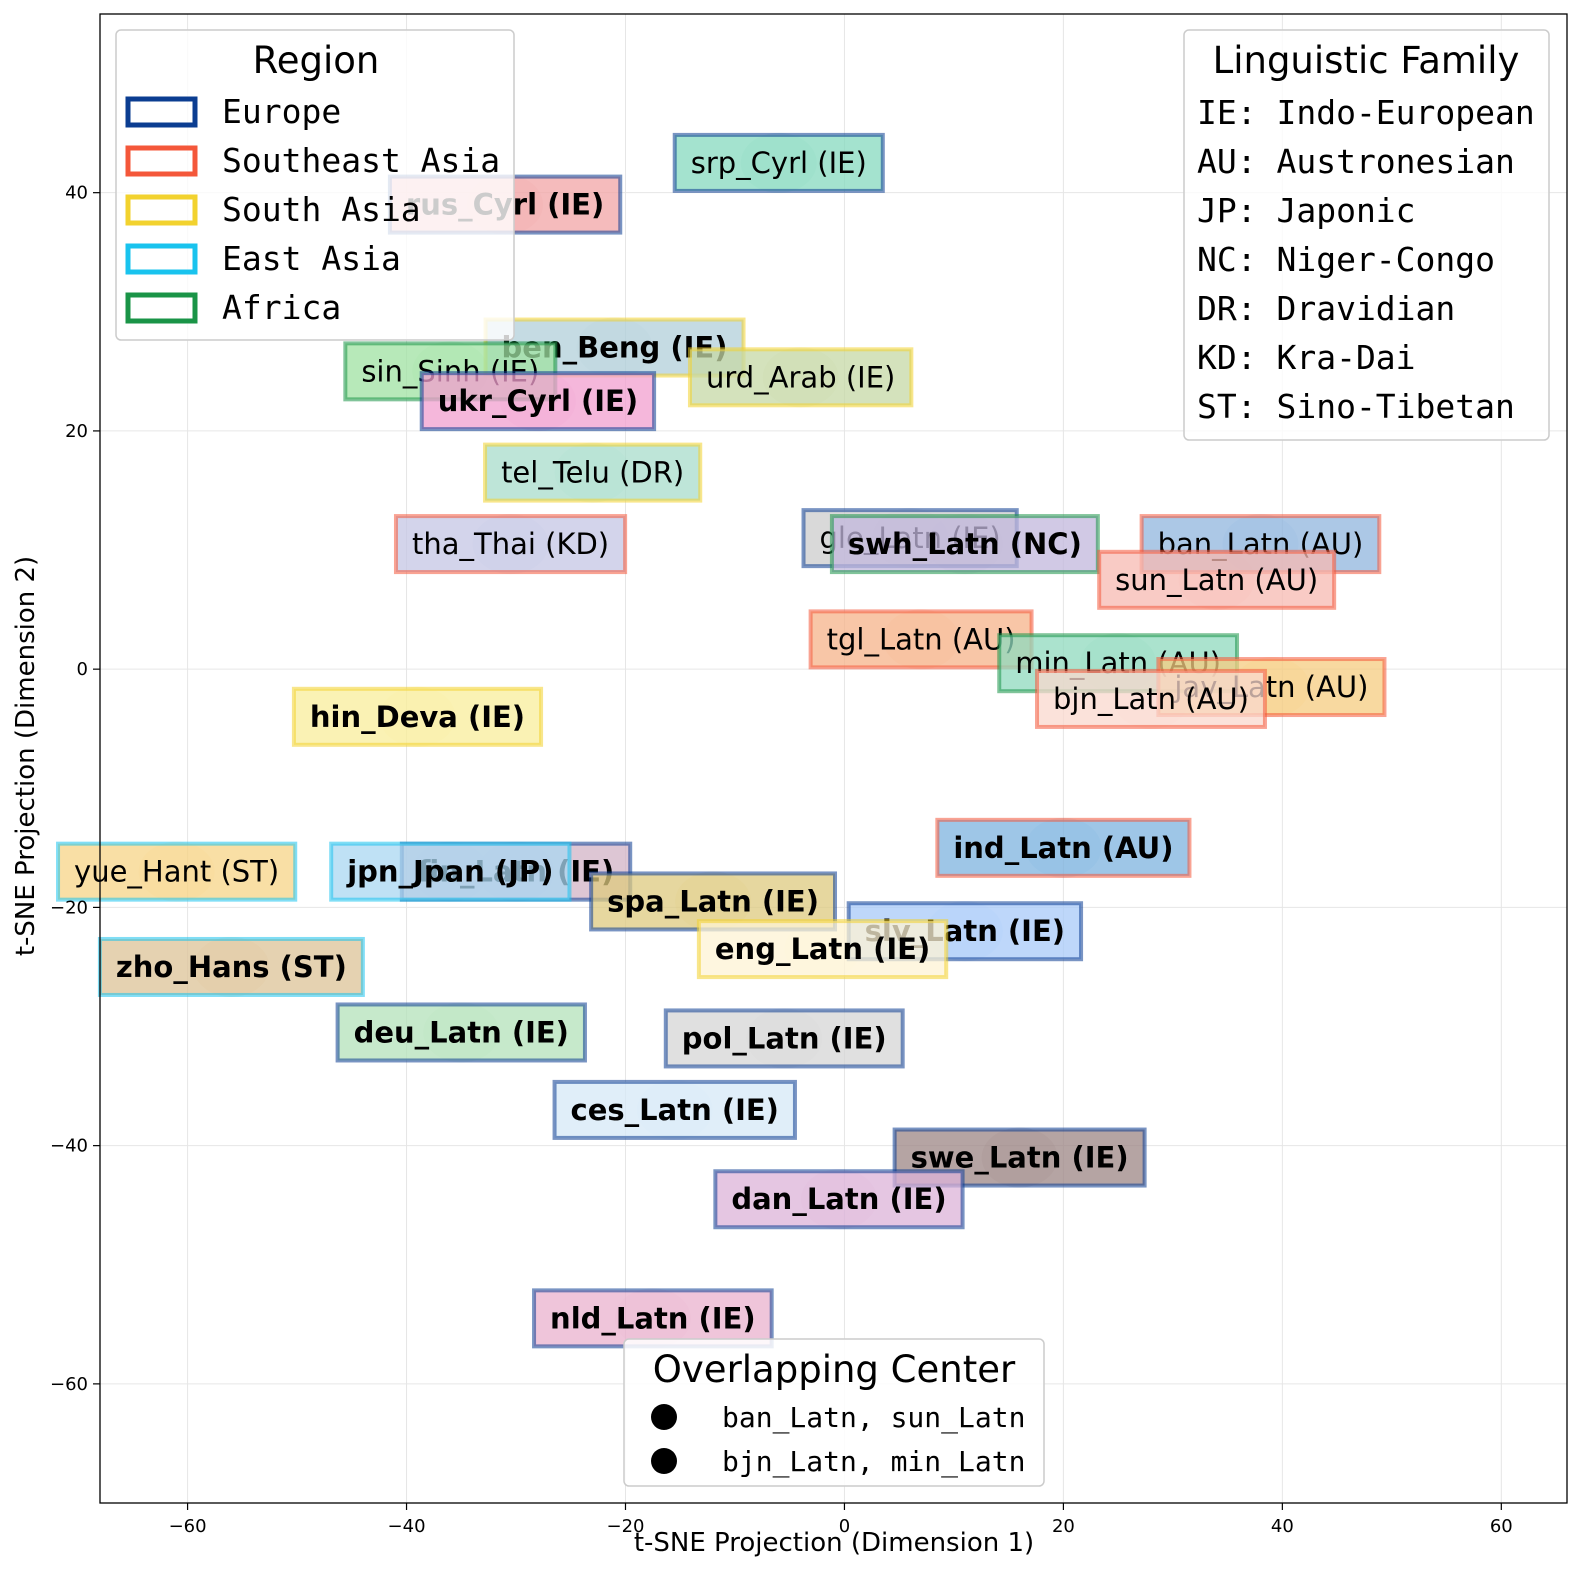  Describe the element at coordinates (1366, 112) in the screenshot. I see `family-legend-entry: IE: Indo-European` at that location.